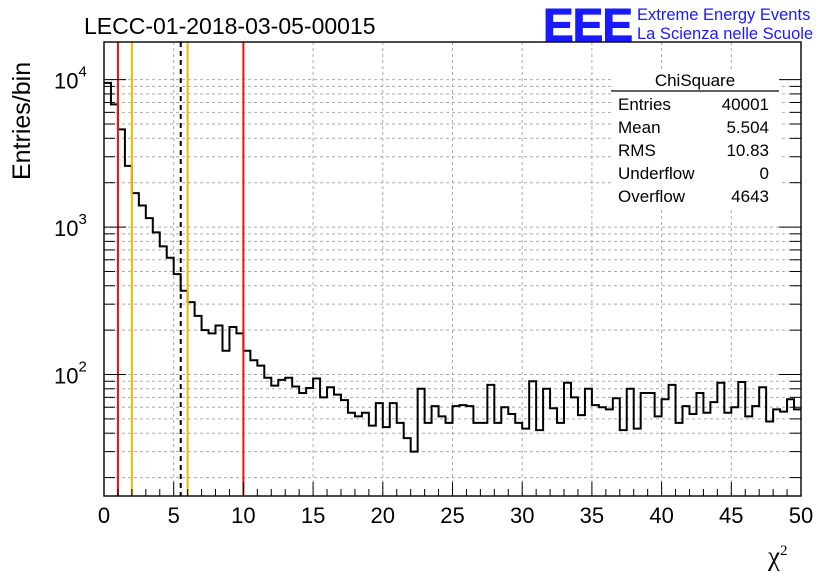  I want to click on stats-value: 5.504, so click(747, 127).